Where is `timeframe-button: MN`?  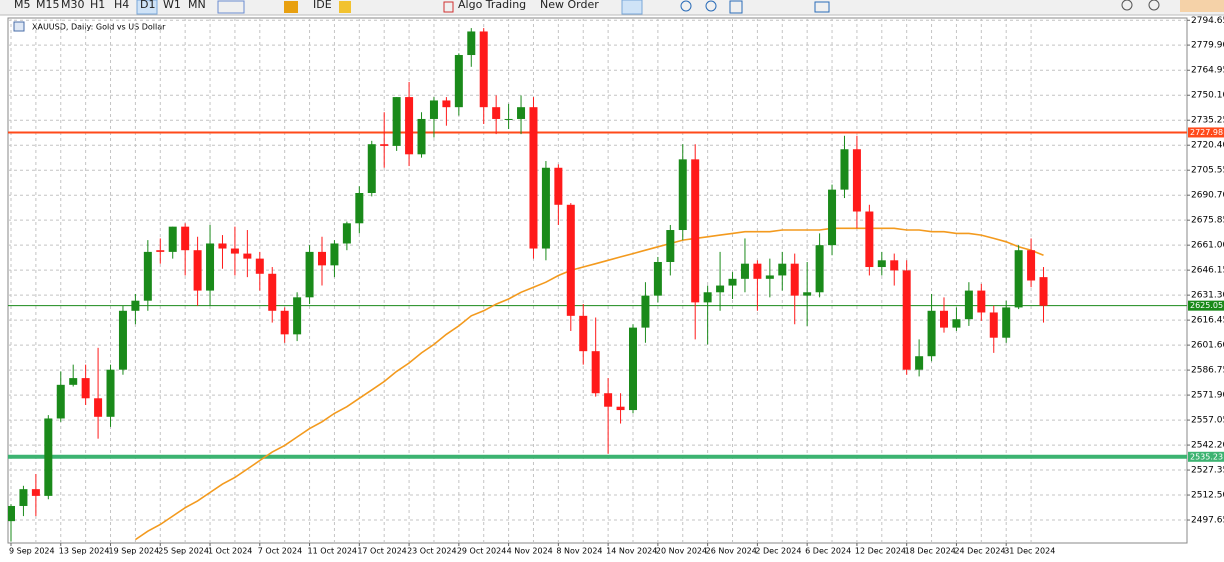
timeframe-button: MN is located at coordinates (197, 5).